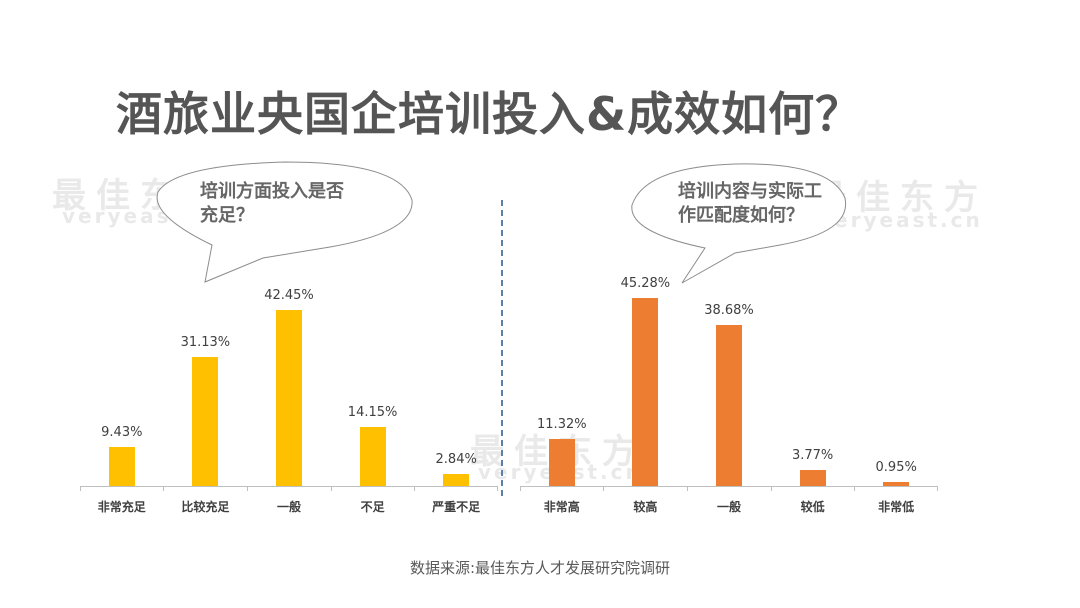 The height and width of the screenshot is (608, 1080). What do you see at coordinates (289, 295) in the screenshot?
I see `bar-value-label: 42.45%` at bounding box center [289, 295].